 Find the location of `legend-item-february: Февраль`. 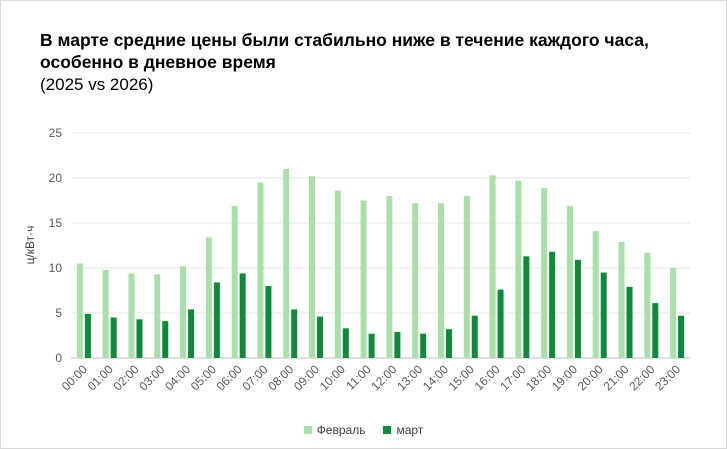

legend-item-february: Февраль is located at coordinates (334, 430).